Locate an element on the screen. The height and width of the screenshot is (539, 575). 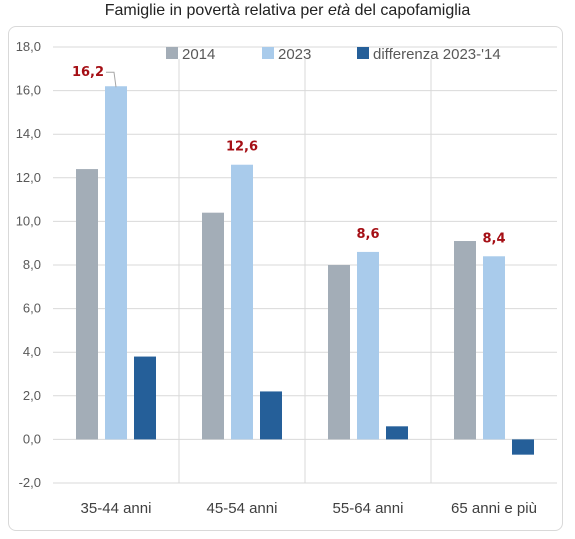
y-tick-label: 18,0 is located at coordinates (28, 46).